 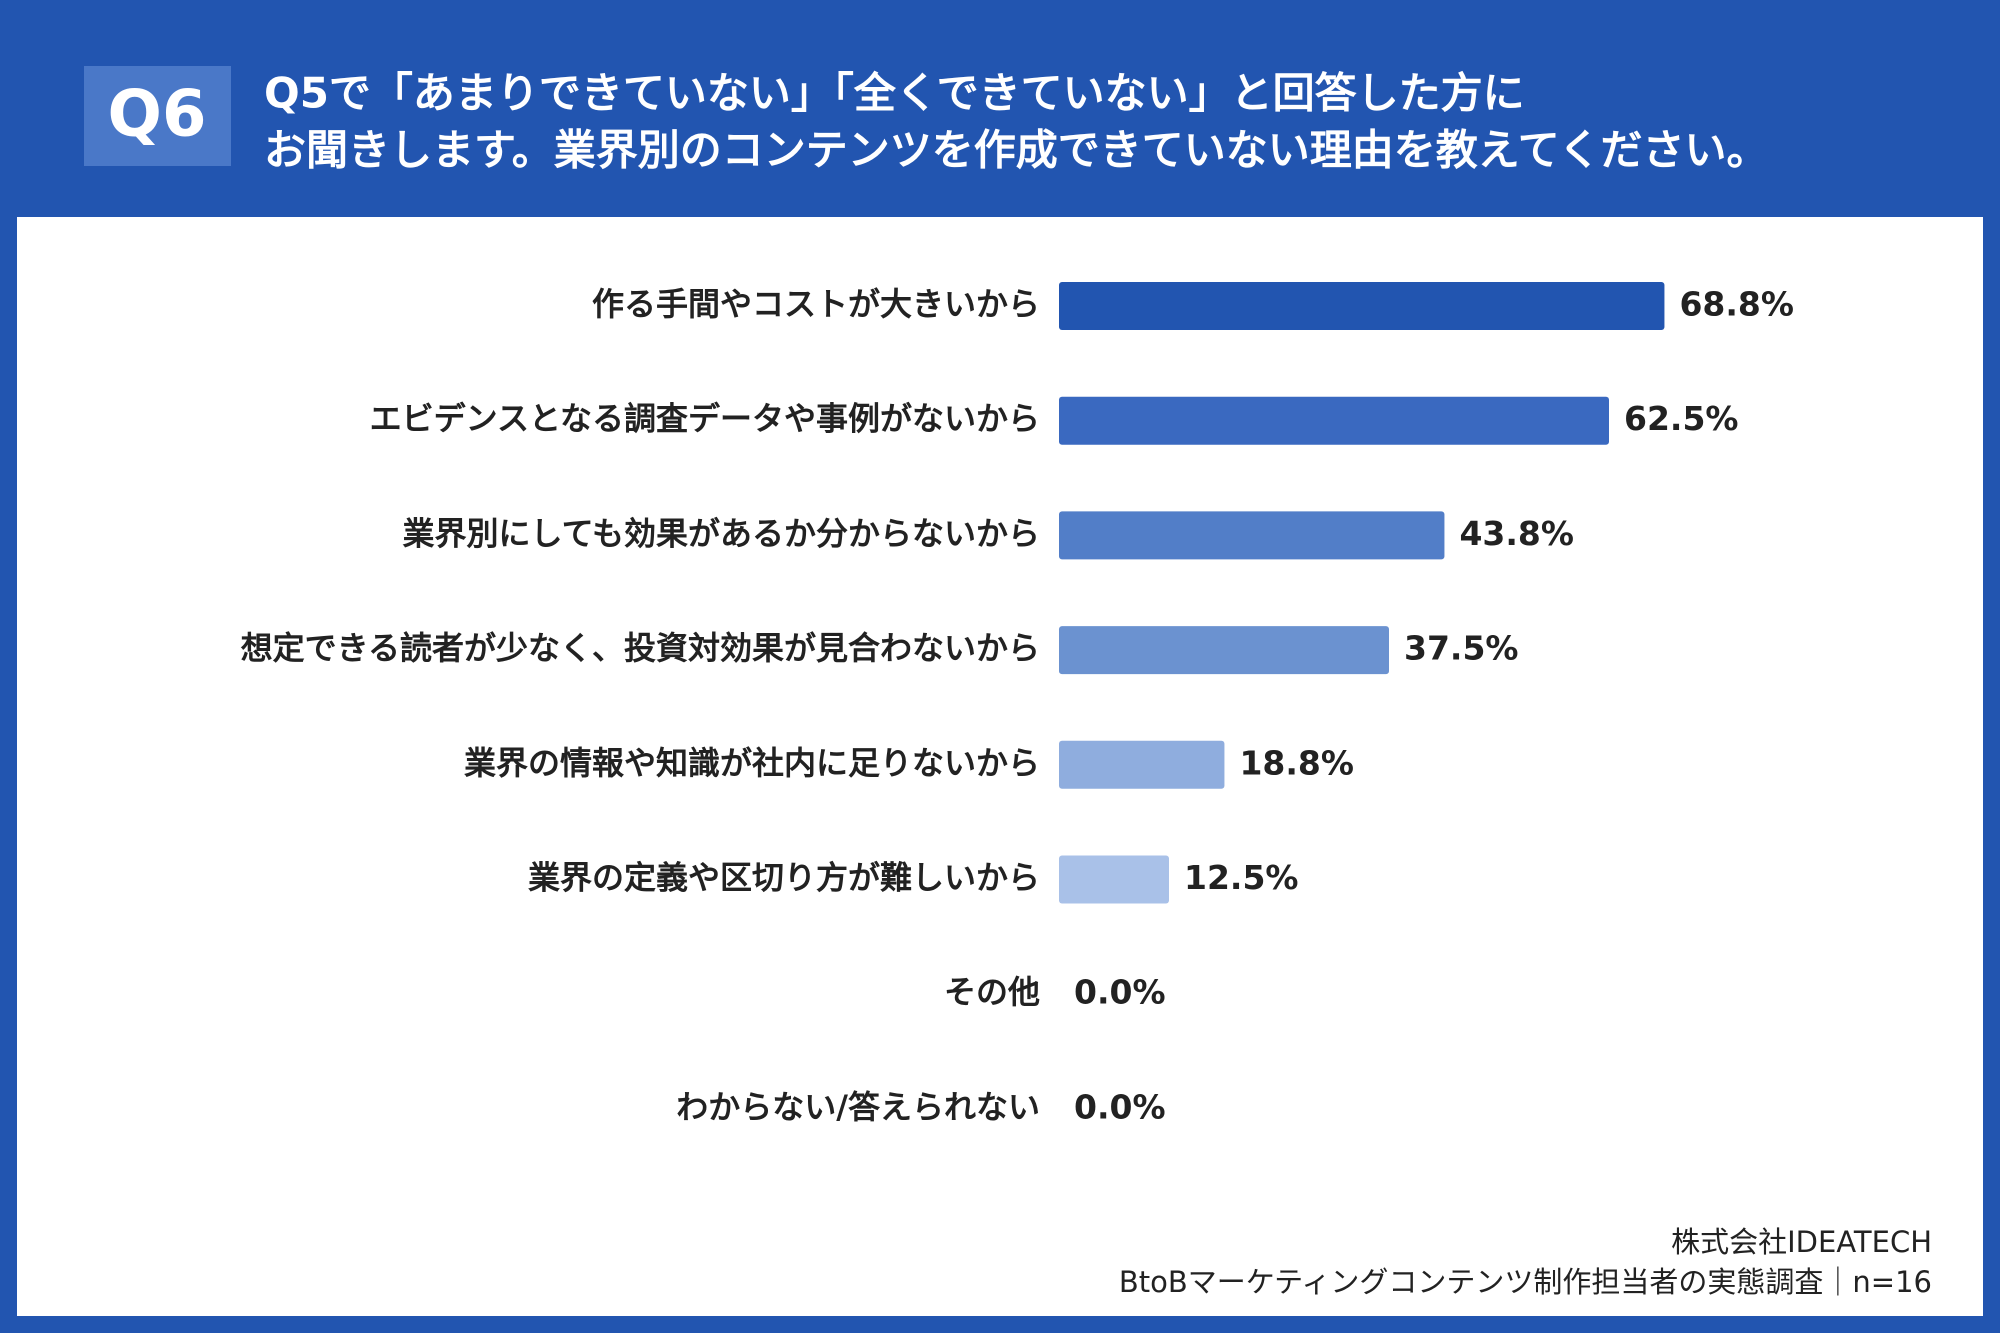 What do you see at coordinates (992, 992) in the screenshot?
I see `category-label: その他` at bounding box center [992, 992].